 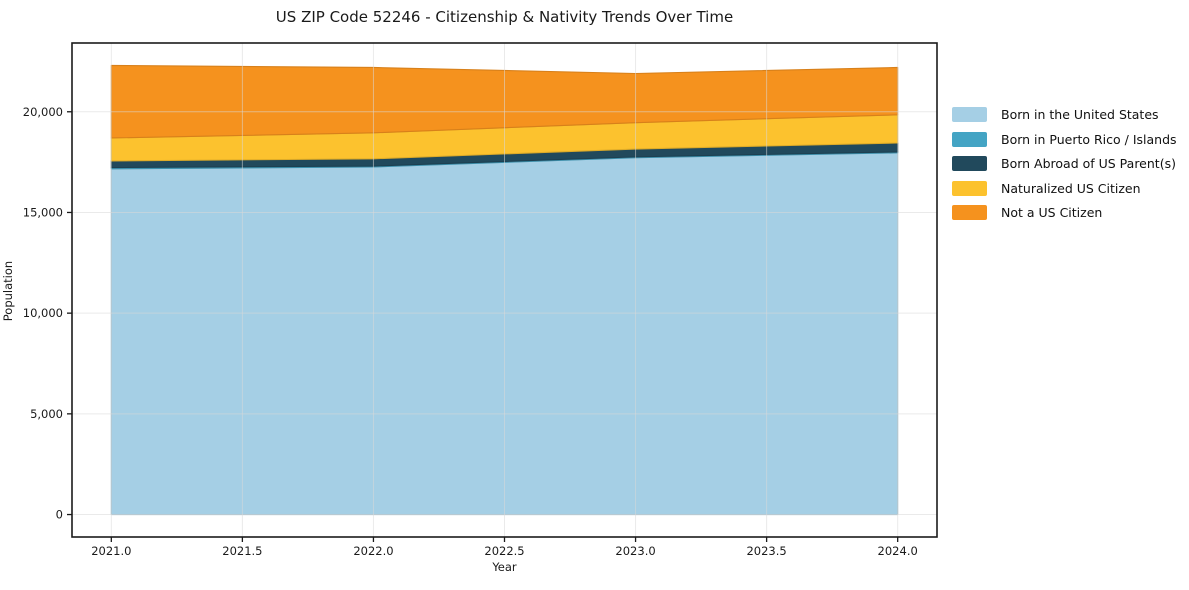 What do you see at coordinates (1071, 188) in the screenshot?
I see `legend-label: Naturalized US Citizen` at bounding box center [1071, 188].